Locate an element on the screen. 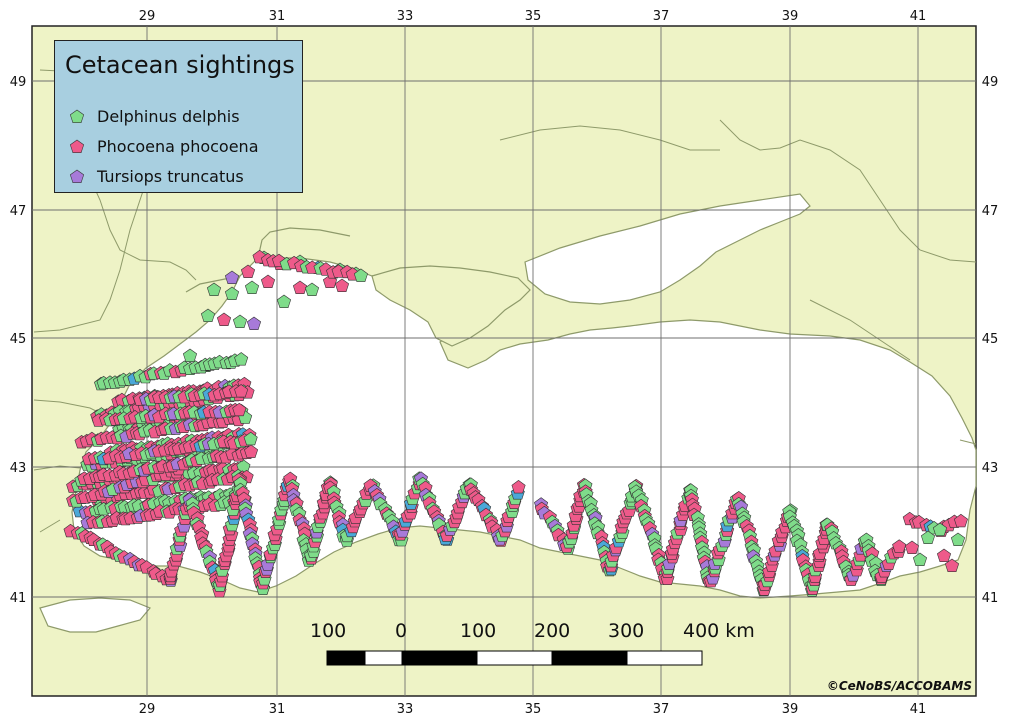  lat-tick-left: 41 is located at coordinates (18, 598).